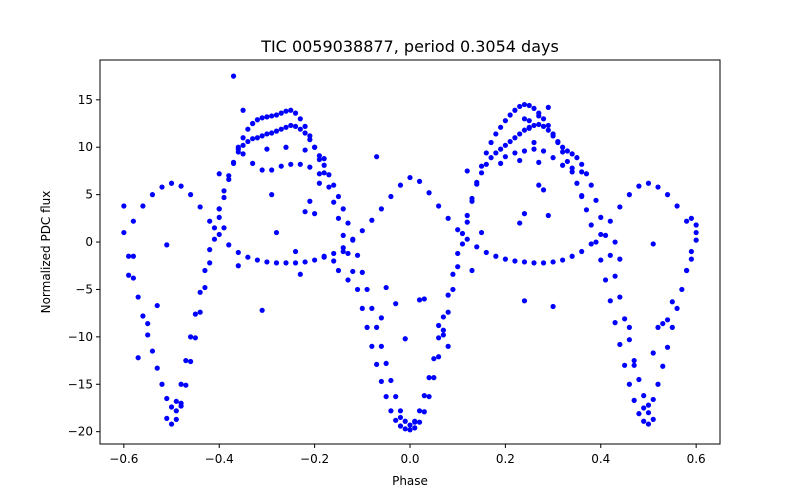 The width and height of the screenshot is (800, 500). Describe the element at coordinates (410, 481) in the screenshot. I see `x-axis-label: Phase` at that location.